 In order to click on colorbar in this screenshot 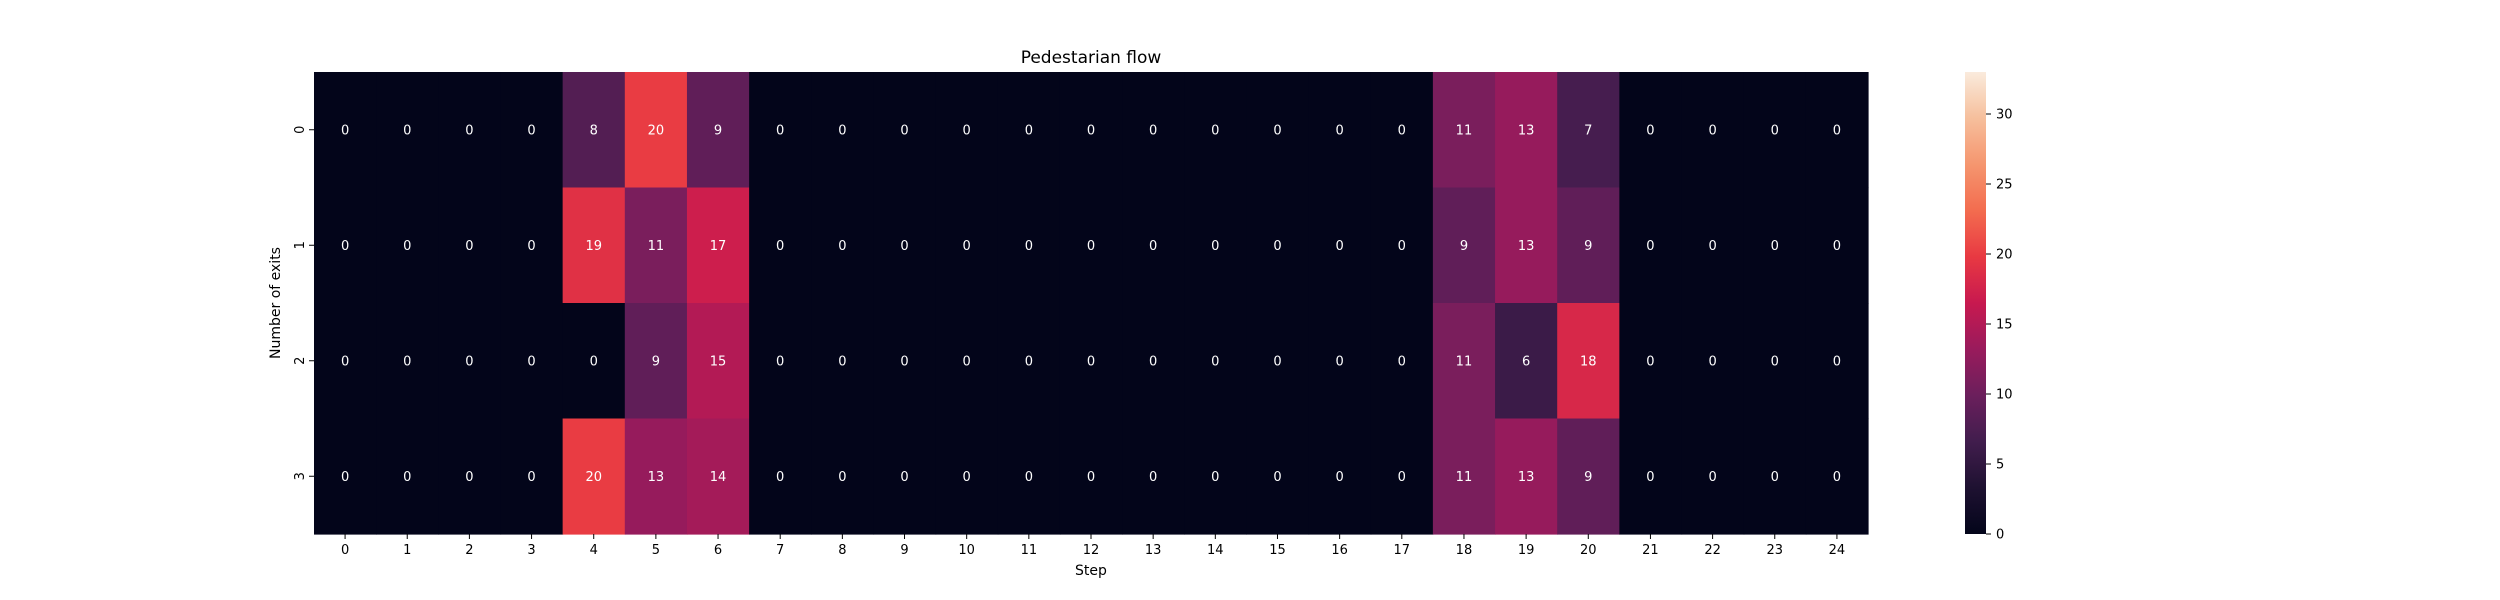, I will do `click(1975, 303)`.